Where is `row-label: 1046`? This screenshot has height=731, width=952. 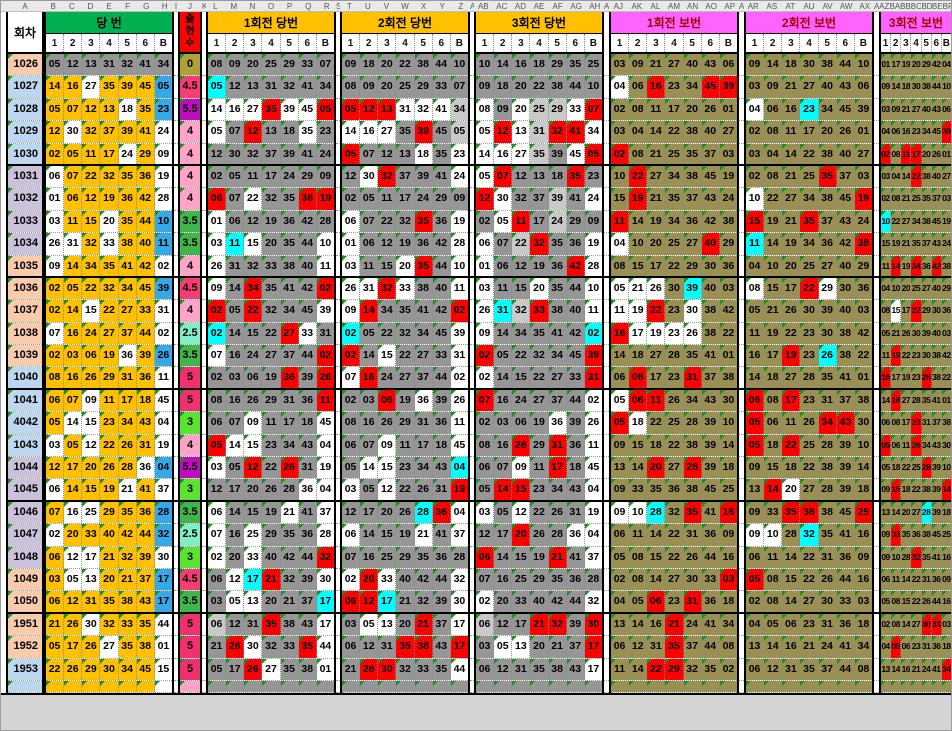
row-label: 1046 is located at coordinates (25, 512).